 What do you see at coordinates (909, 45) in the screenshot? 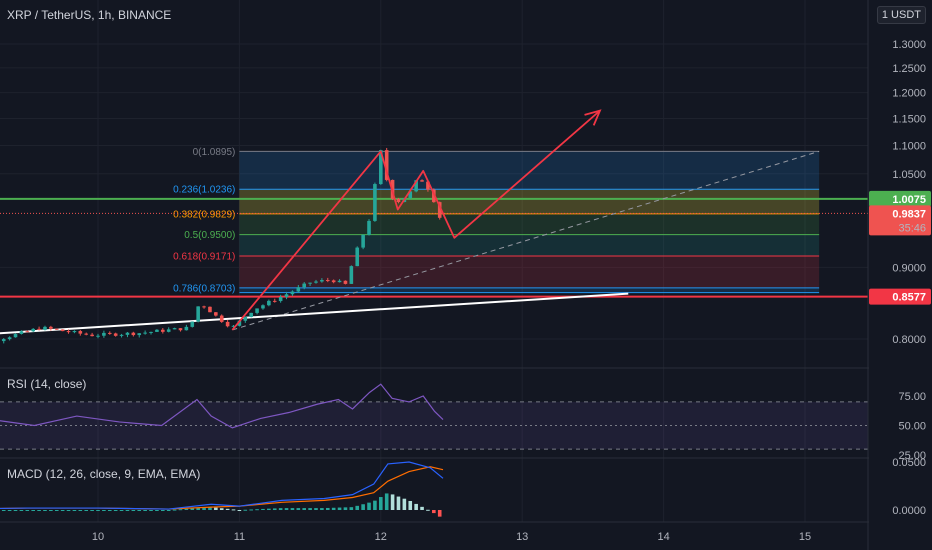
I see `price-tick-label: 1.3000` at bounding box center [909, 45].